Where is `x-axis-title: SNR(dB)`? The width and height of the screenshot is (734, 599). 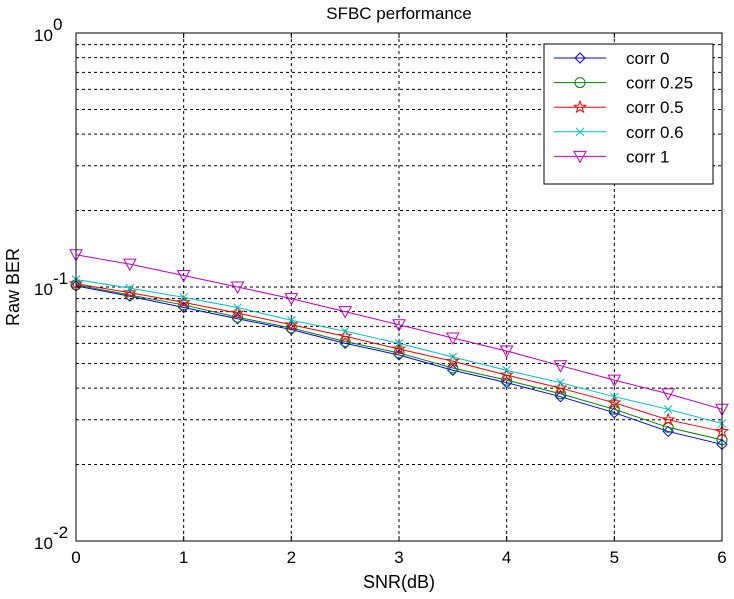
x-axis-title: SNR(dB) is located at coordinates (399, 582).